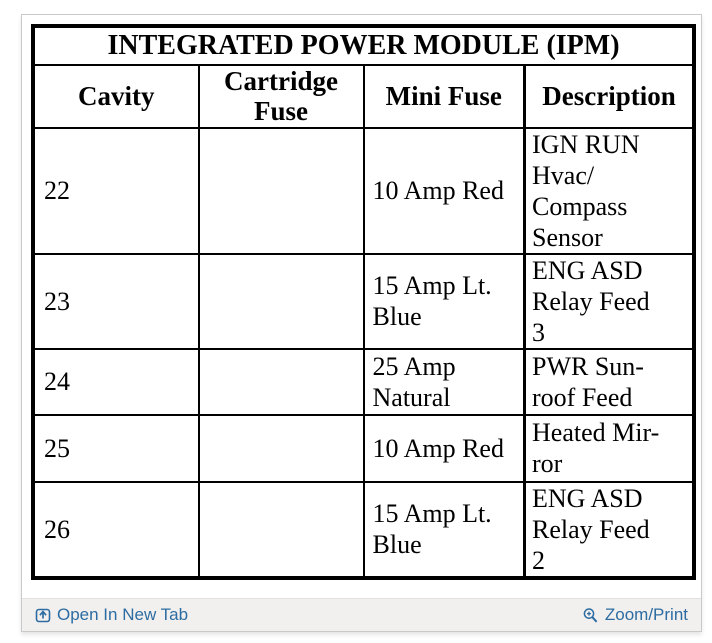  I want to click on zoom-print-label: Zoom/Print, so click(646, 614).